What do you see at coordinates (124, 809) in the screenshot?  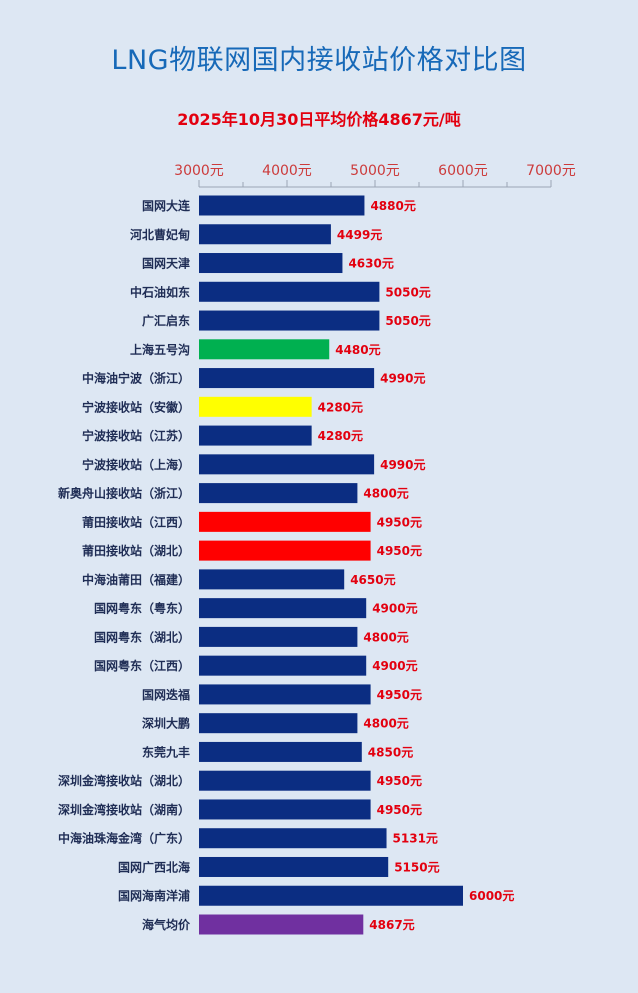 I see `category-label: 深圳金湾接收站（湖南）` at bounding box center [124, 809].